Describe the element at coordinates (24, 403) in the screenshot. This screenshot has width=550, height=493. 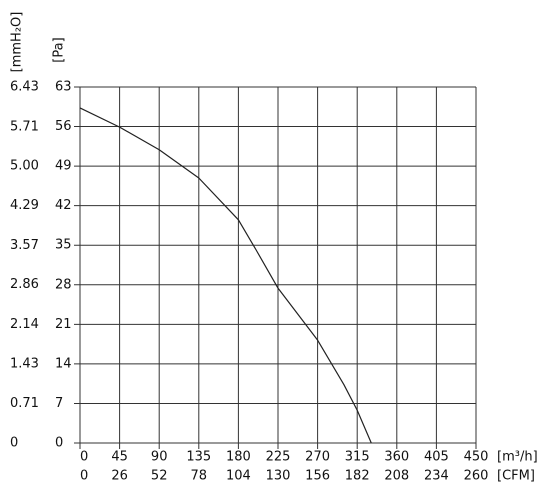
I see `y2-tick-label: 0.71` at that location.